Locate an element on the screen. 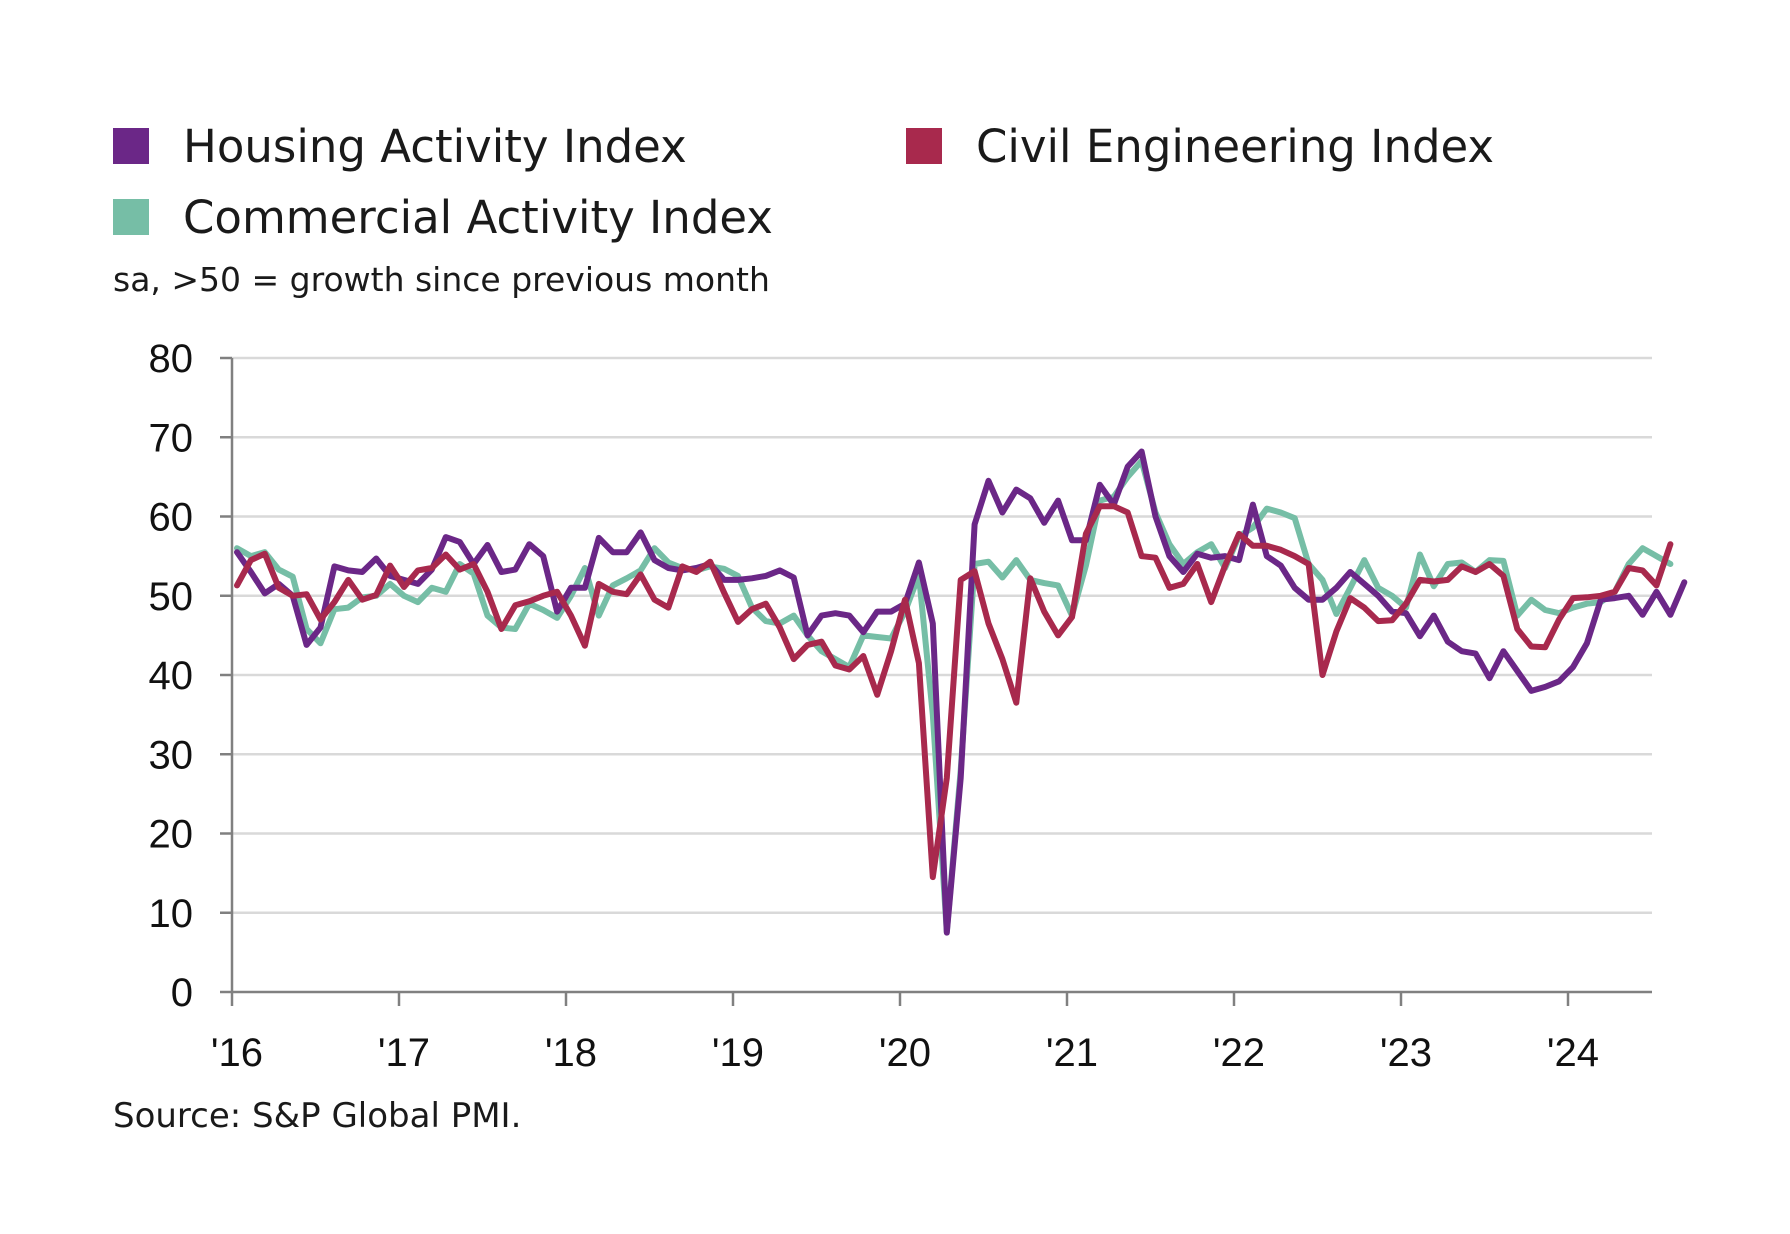 This screenshot has height=1234, width=1790. legend-swatch-commercial is located at coordinates (131, 217).